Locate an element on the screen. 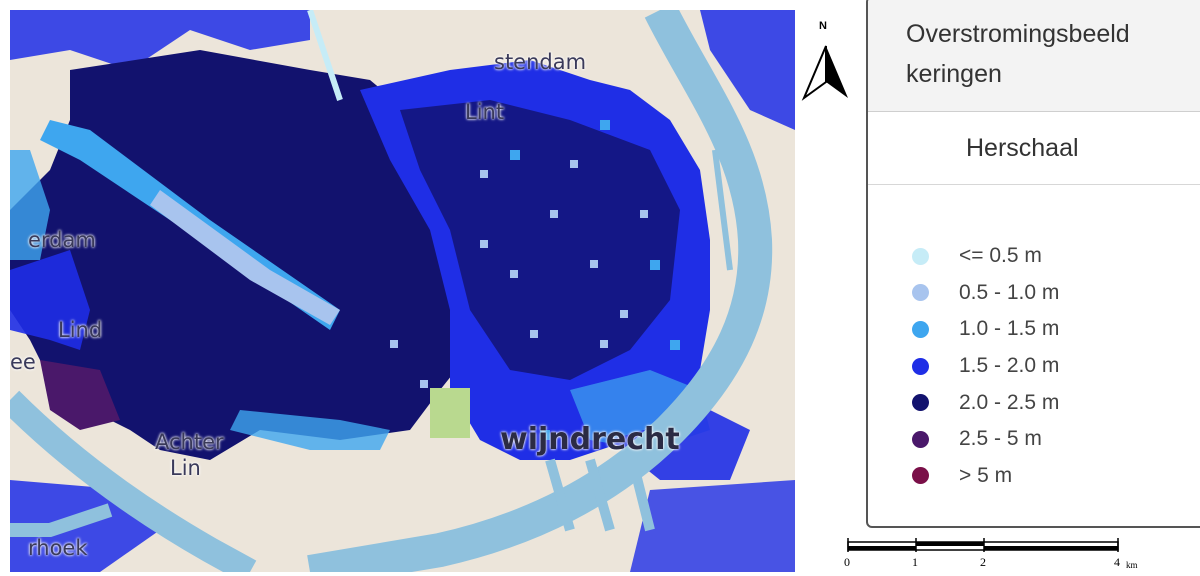  place-label-lind: Lind is located at coordinates (80, 330).